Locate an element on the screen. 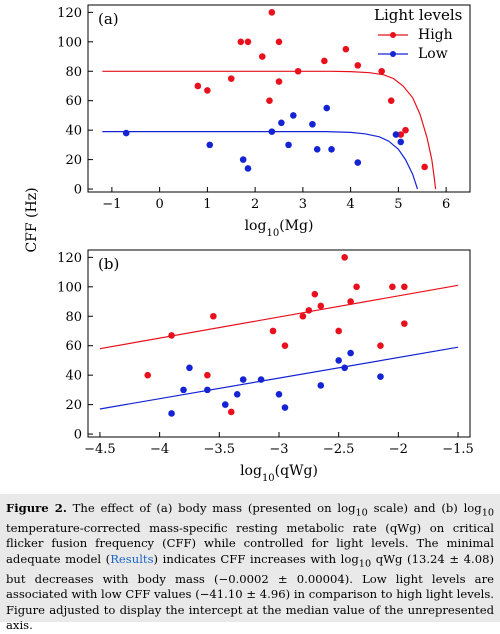 The width and height of the screenshot is (500, 634). y-tick-label: 100 is located at coordinates (69, 287).